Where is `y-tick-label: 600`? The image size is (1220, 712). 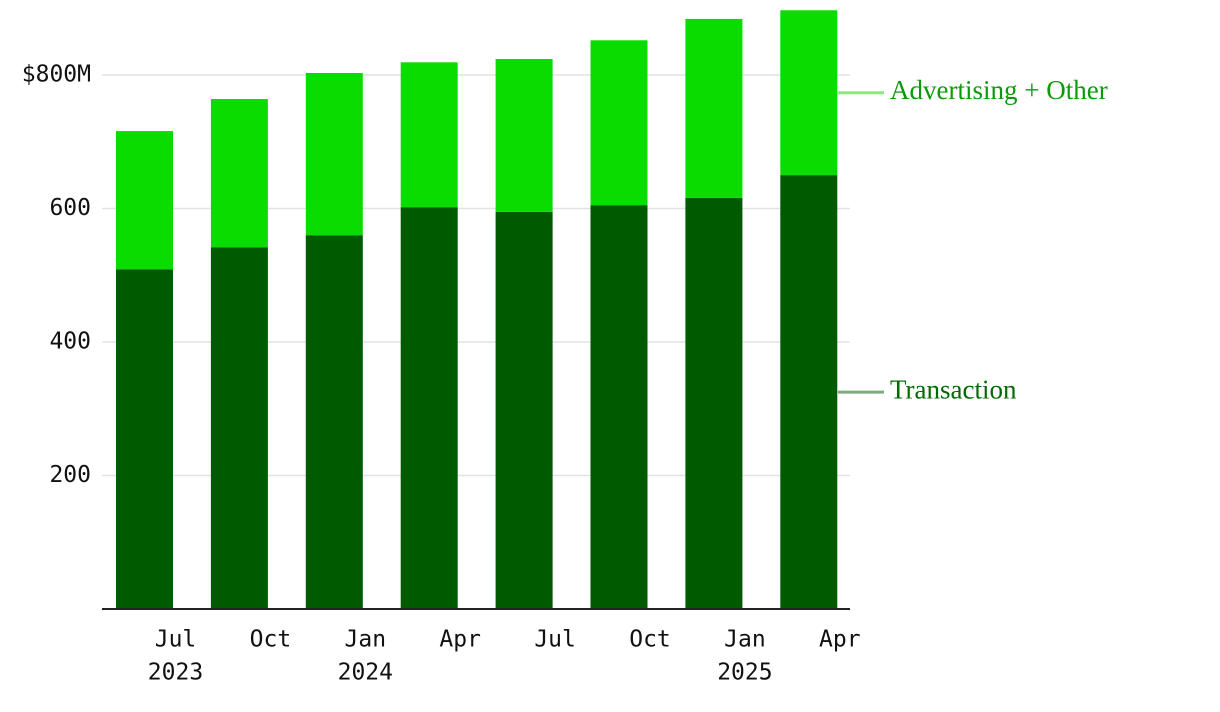
y-tick-label: 600 is located at coordinates (70, 208).